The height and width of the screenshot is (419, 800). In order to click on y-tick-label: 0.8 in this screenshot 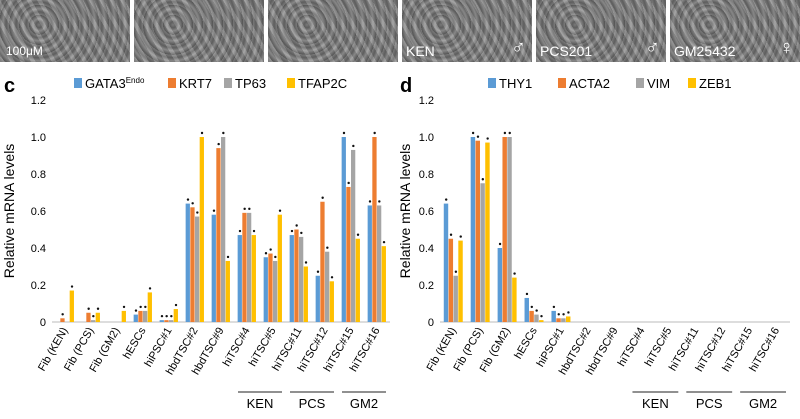, I will do `click(38, 175)`.